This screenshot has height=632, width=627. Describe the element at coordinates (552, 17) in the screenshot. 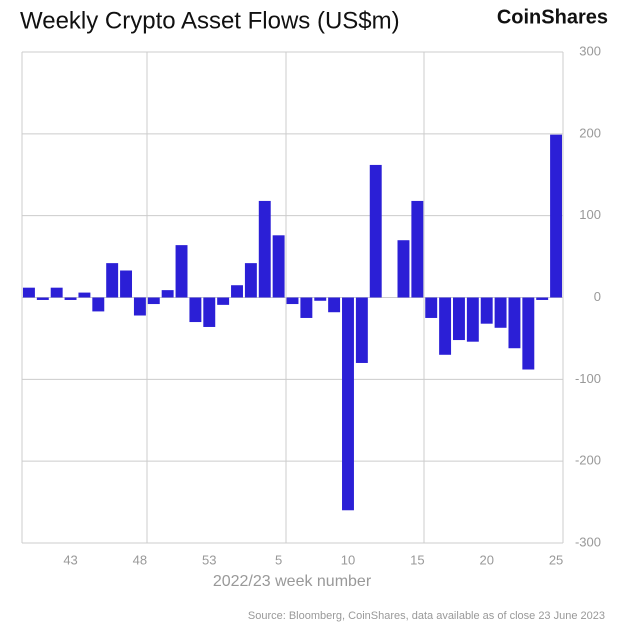

I see `brand-logo: CoinShares` at that location.